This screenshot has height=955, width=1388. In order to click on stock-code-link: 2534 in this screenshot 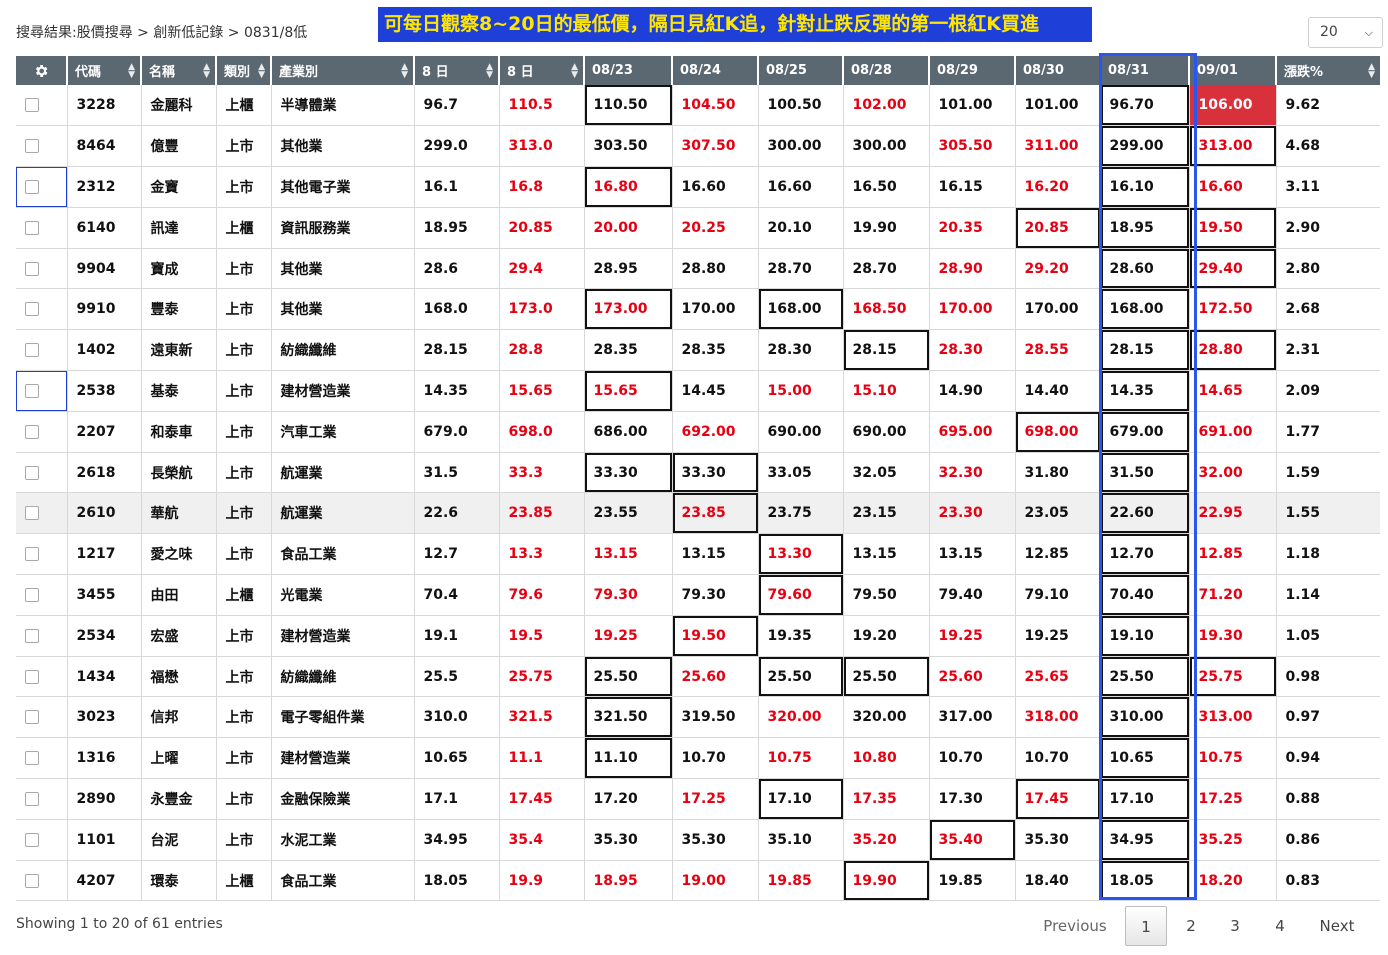, I will do `click(104, 636)`.